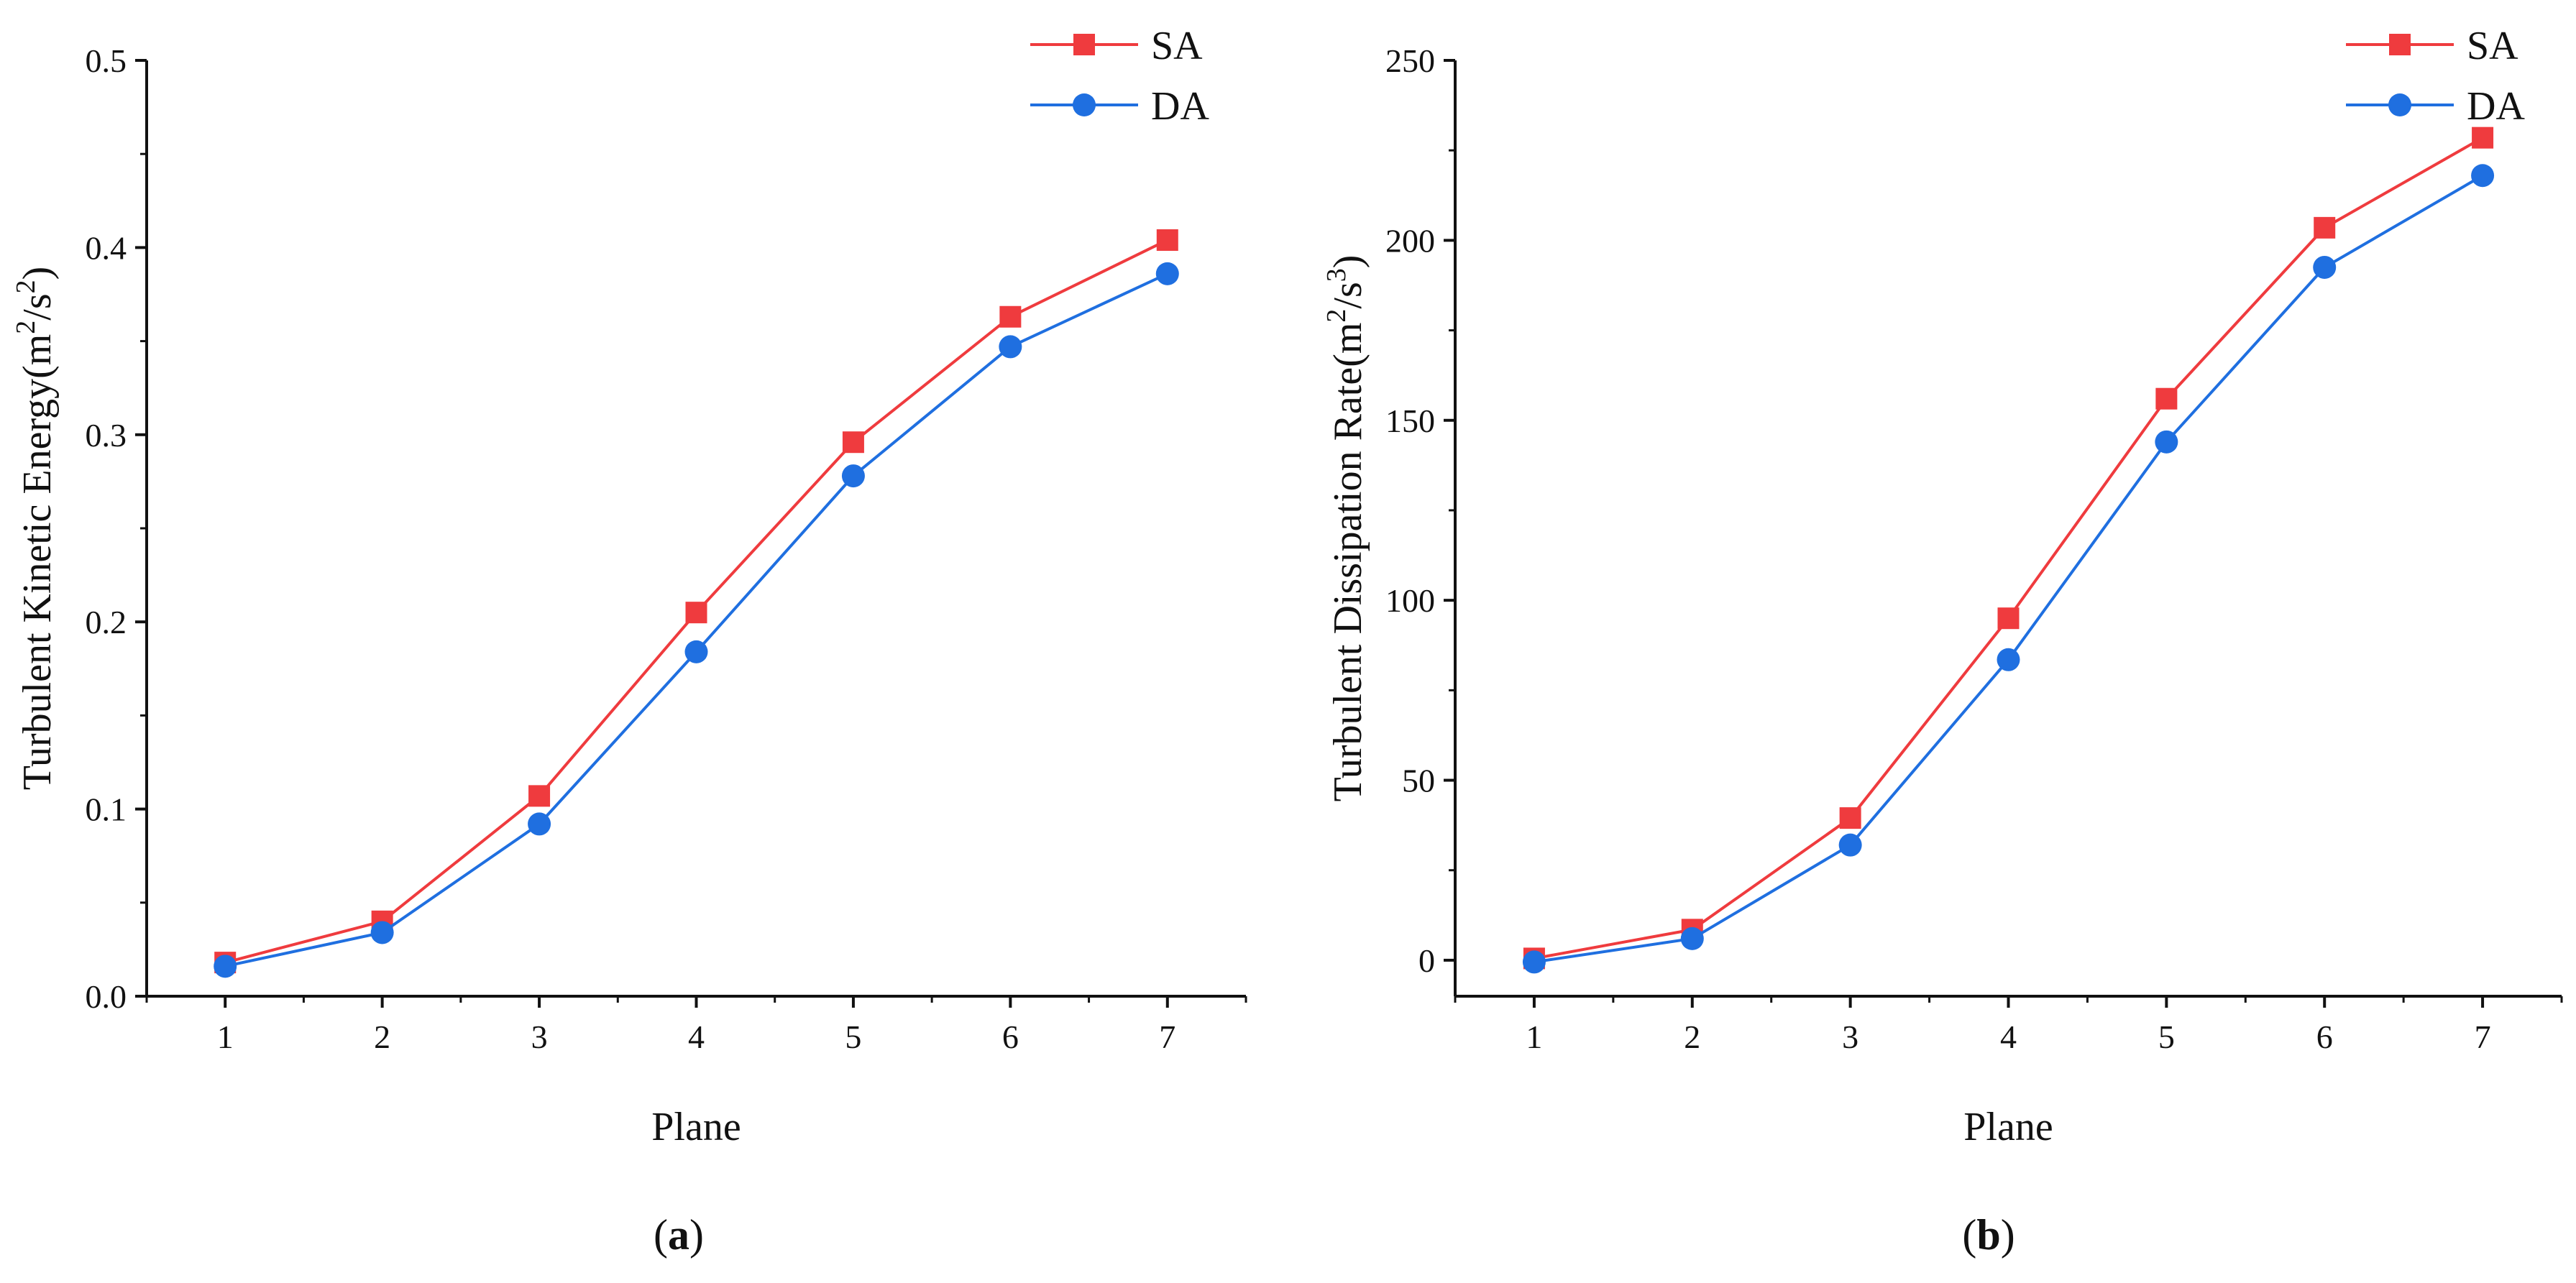  I want to click on y-axis-title-text: Turbulent Kinetic Energy(m, so click(37, 562).